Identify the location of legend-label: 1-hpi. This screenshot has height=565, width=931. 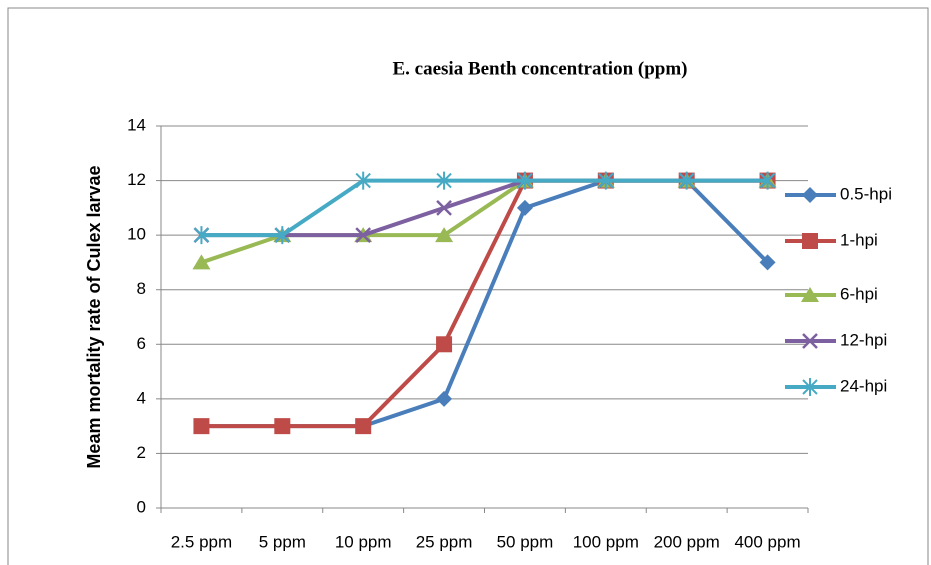
(859, 239).